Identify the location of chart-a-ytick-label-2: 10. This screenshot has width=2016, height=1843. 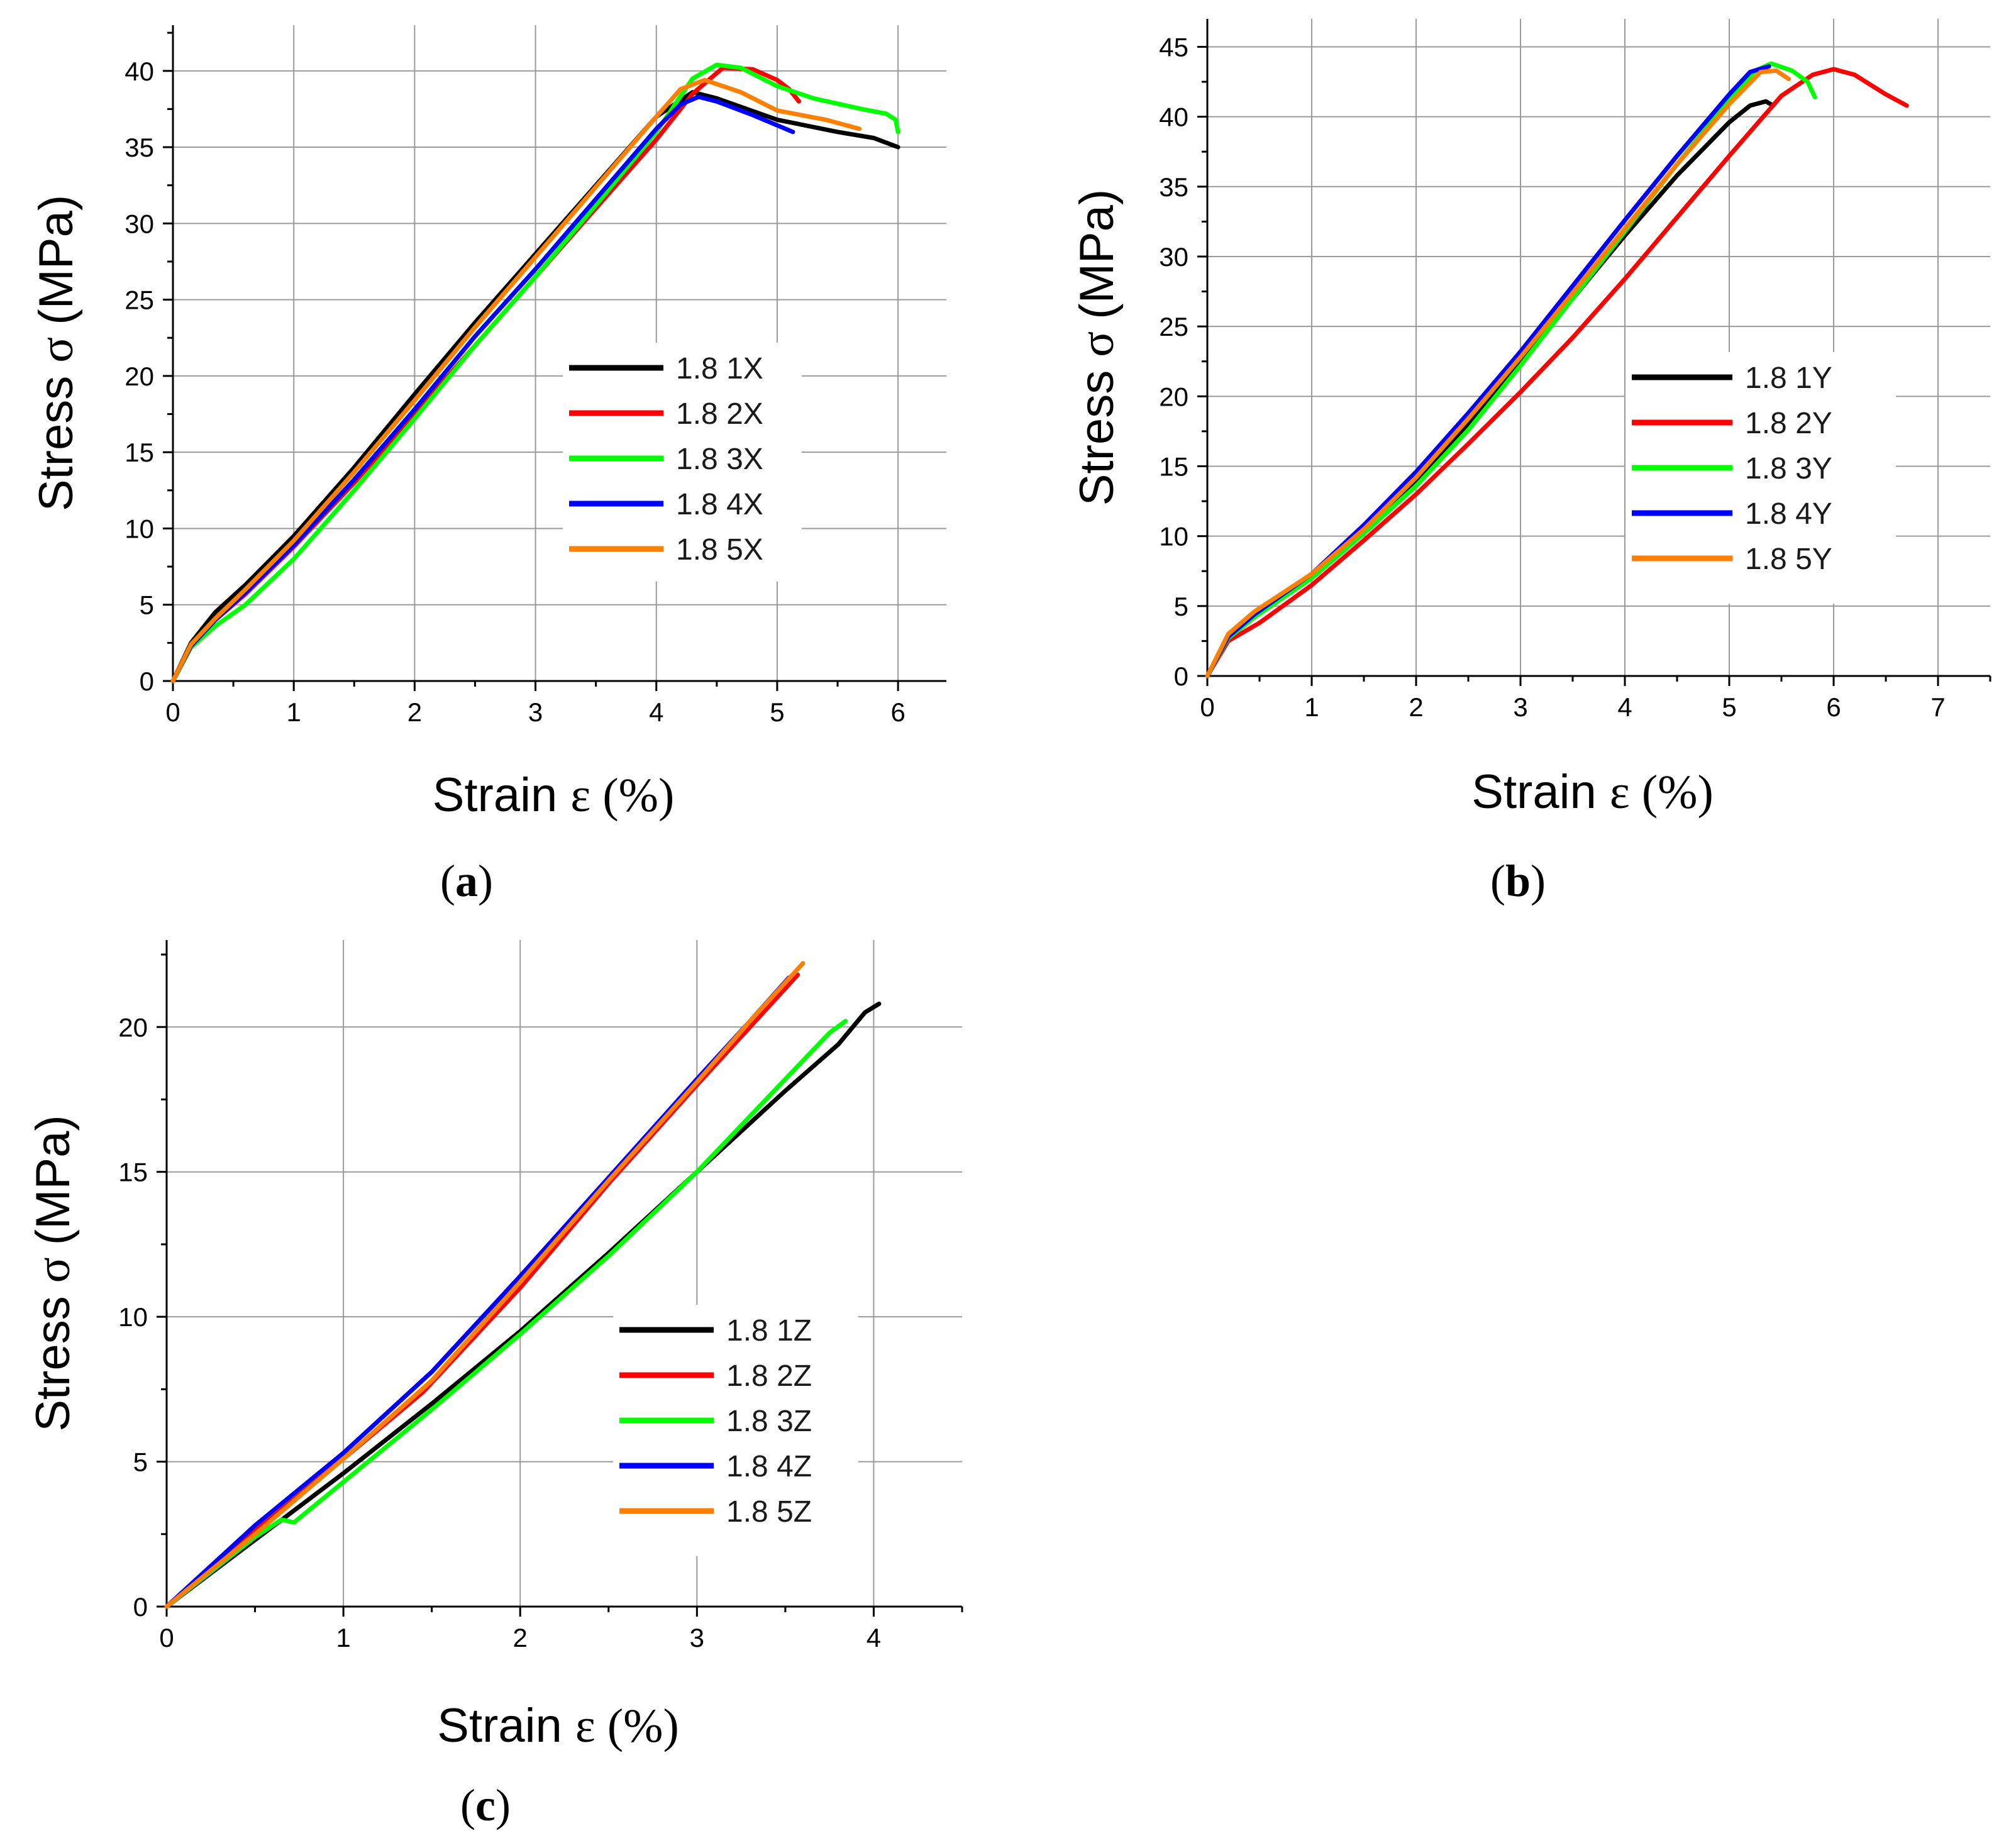
(139, 528).